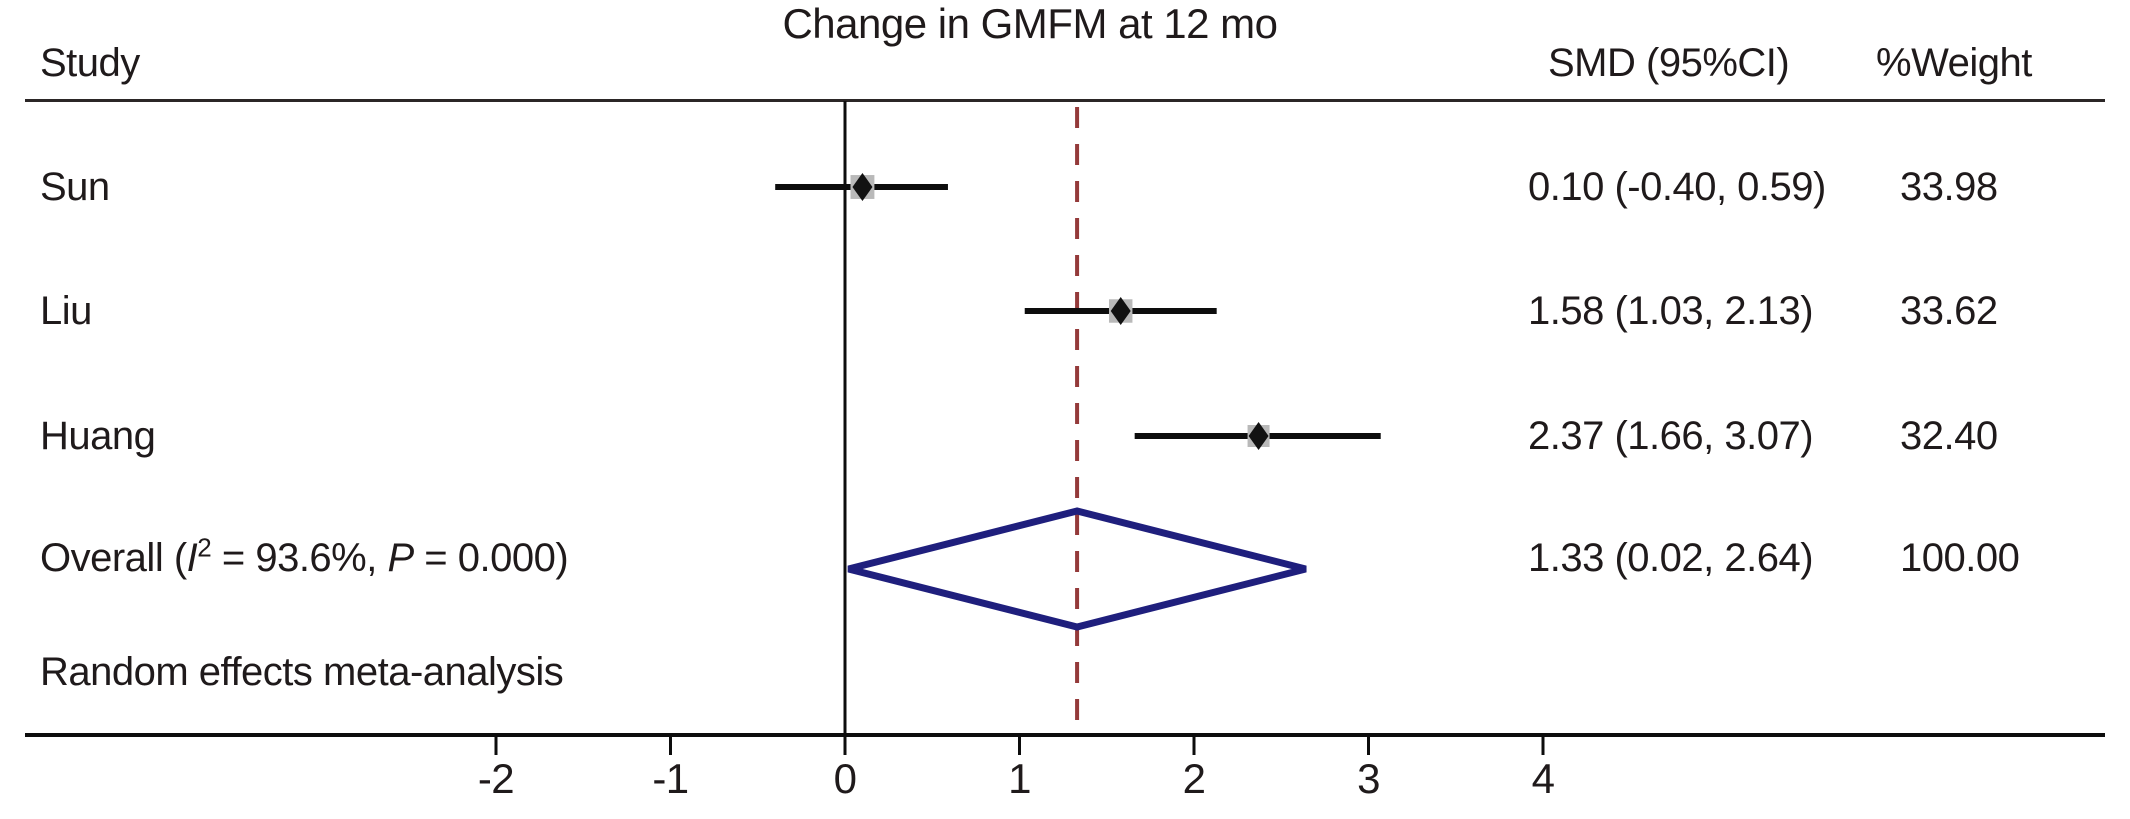  What do you see at coordinates (204, 547) in the screenshot?
I see `i-squared-exponent: 2` at bounding box center [204, 547].